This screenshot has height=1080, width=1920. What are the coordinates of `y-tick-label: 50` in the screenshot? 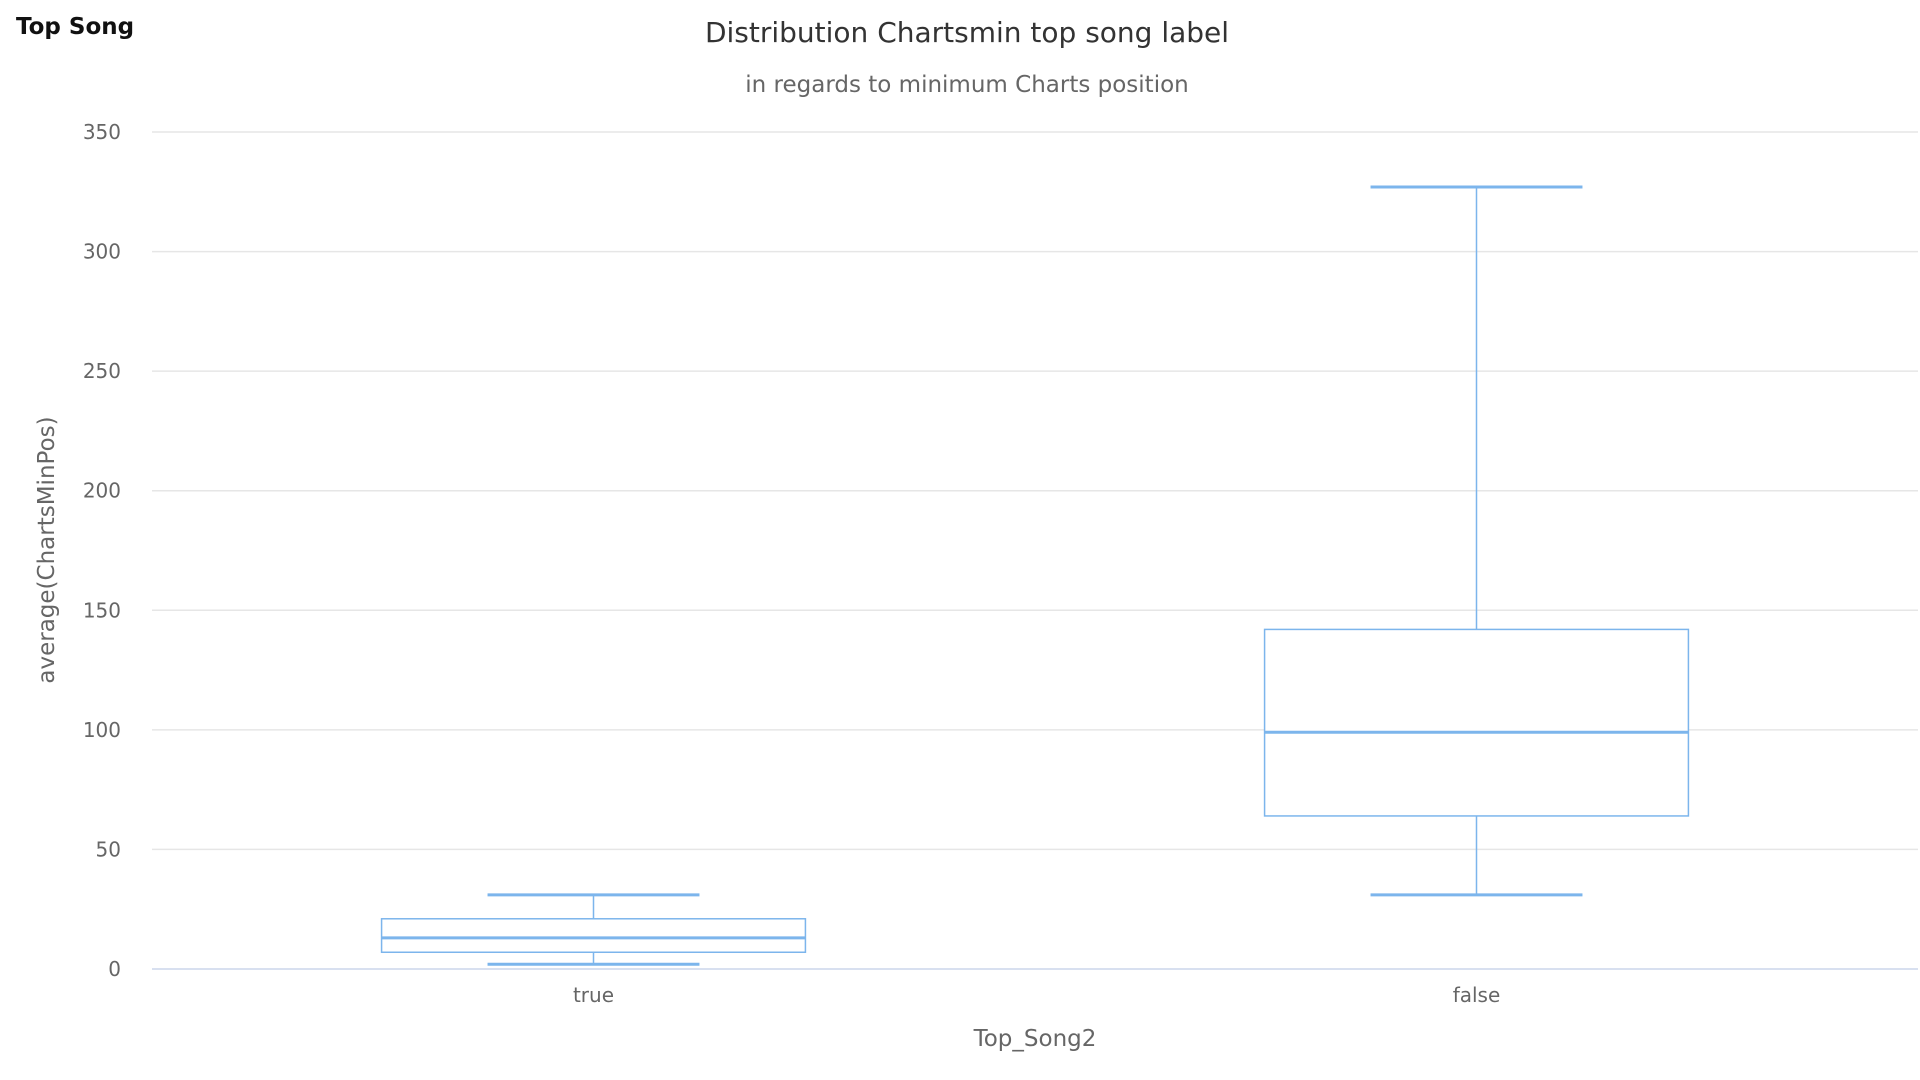 It's located at (108, 849).